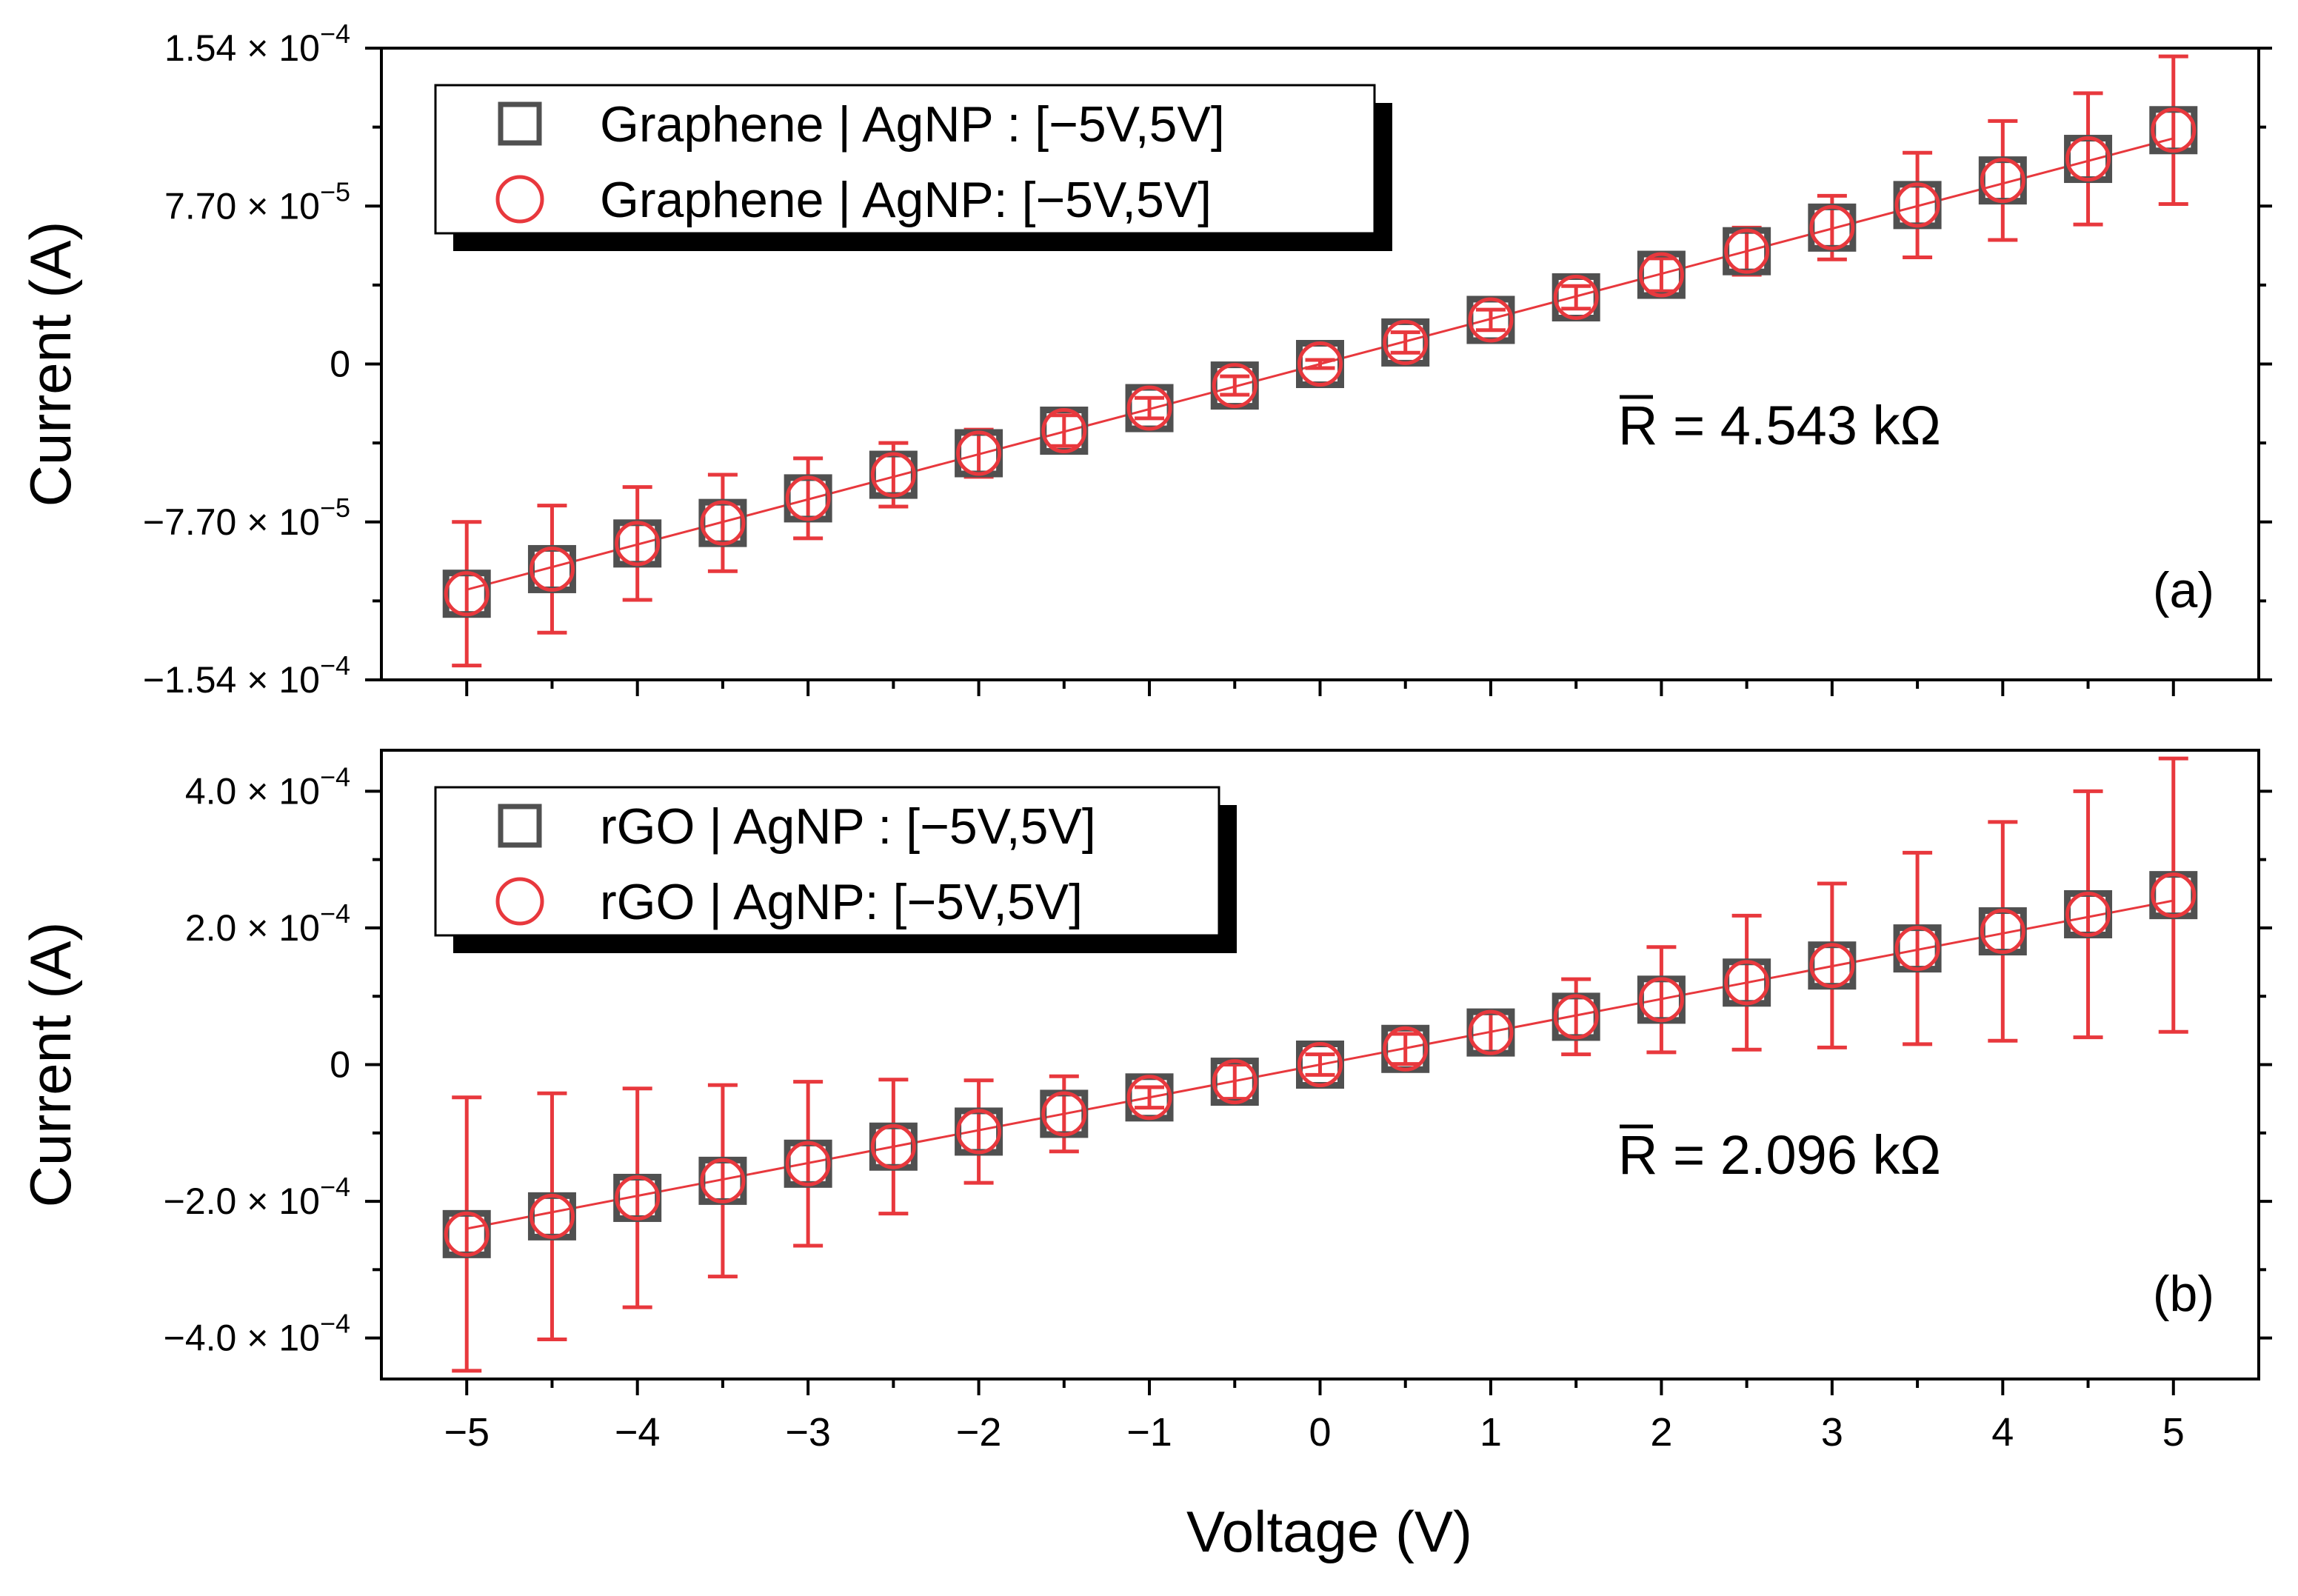  Describe the element at coordinates (638, 1432) in the screenshot. I see `x-tick-label: −4` at that location.